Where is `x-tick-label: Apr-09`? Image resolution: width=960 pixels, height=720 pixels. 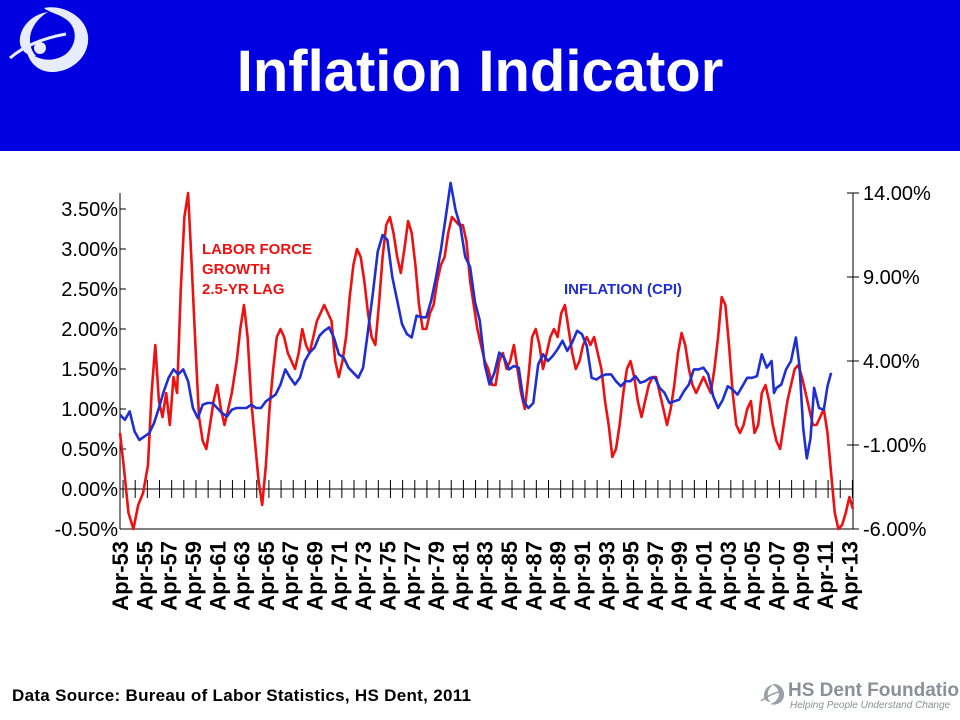
x-tick-label: Apr-09 is located at coordinates (801, 576).